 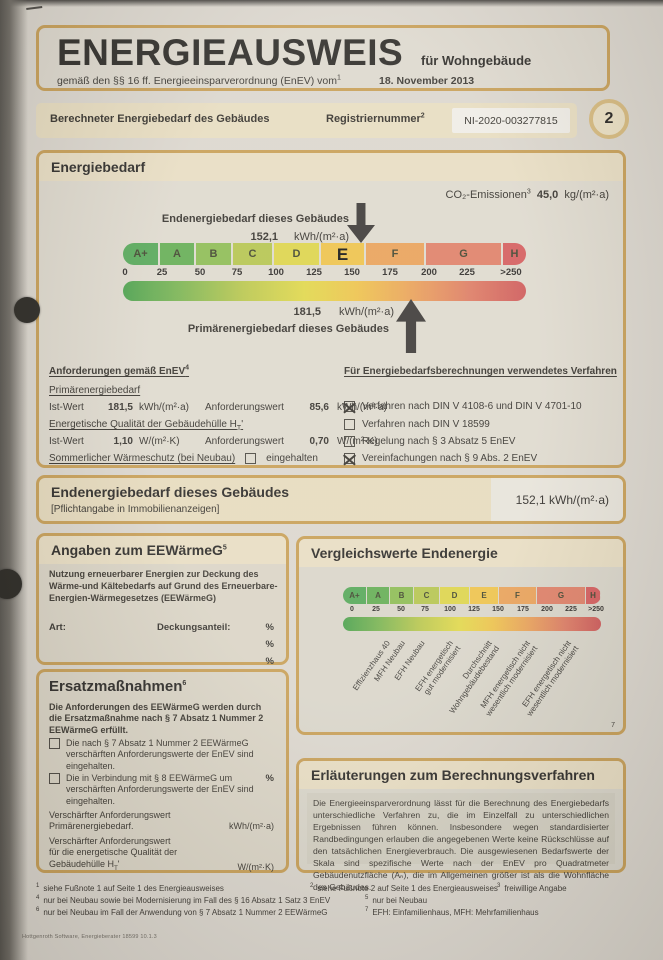 What do you see at coordinates (467, 272) in the screenshot?
I see `tick-label: 225` at bounding box center [467, 272].